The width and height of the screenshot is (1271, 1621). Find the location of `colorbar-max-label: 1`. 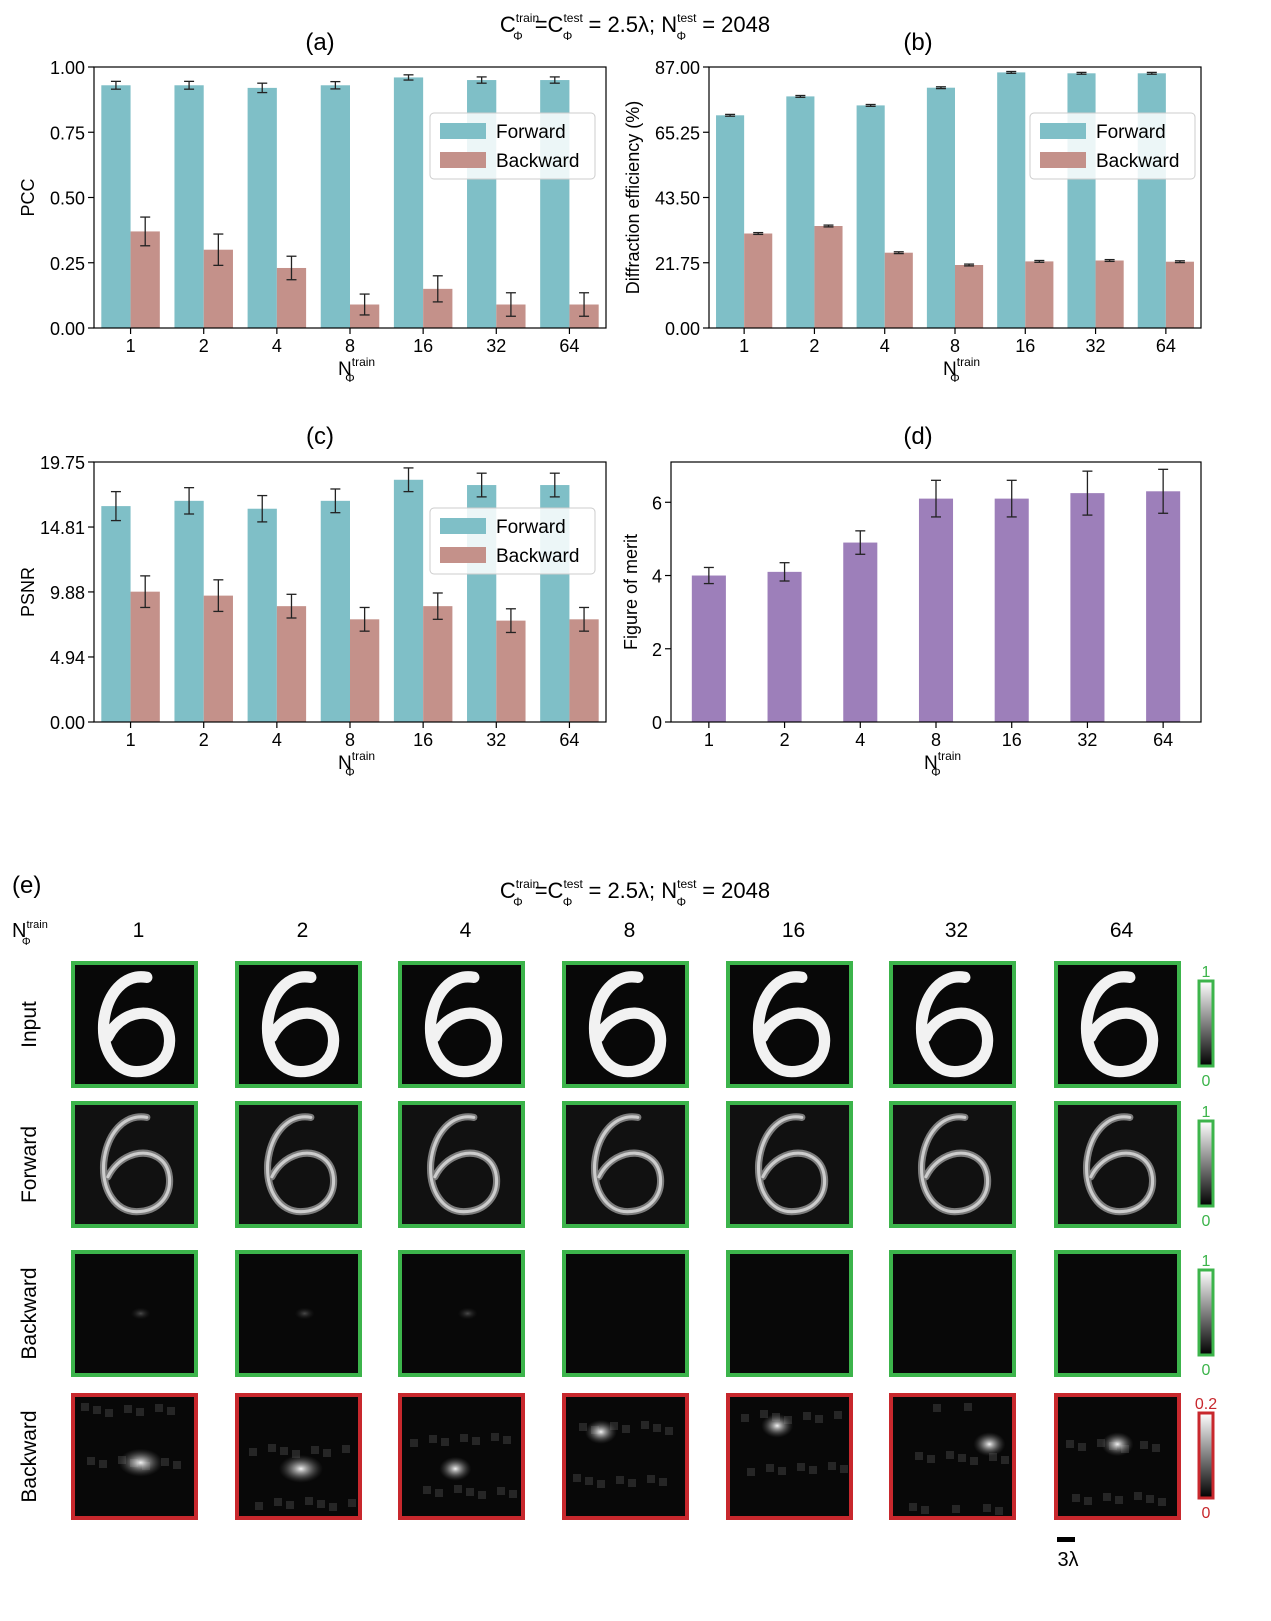

colorbar-max-label: 1 is located at coordinates (1206, 1261).